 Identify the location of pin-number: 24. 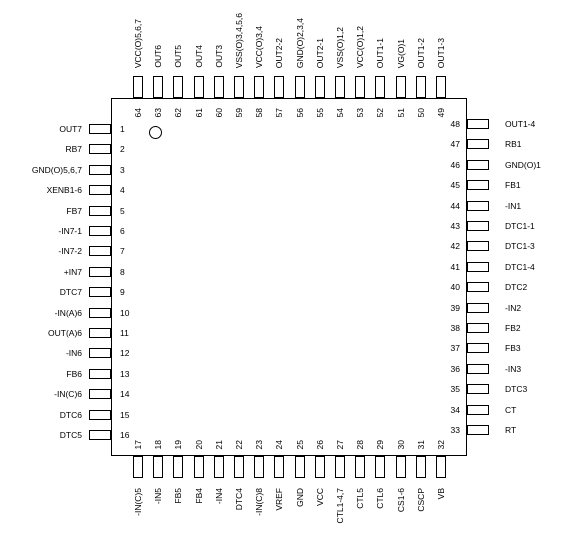
(279, 445).